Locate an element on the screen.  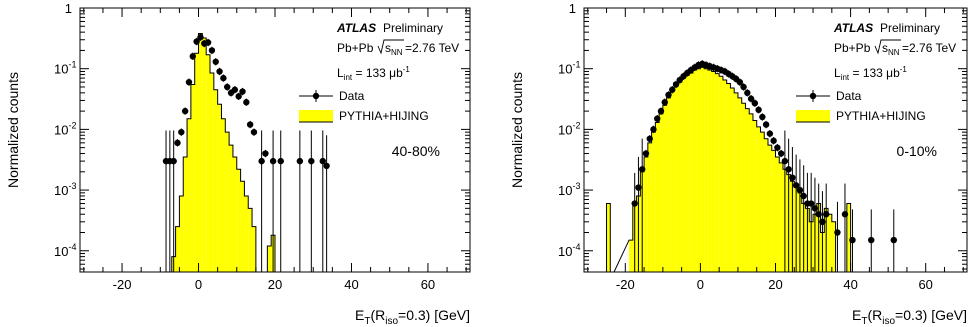
mc-outline is located at coordinates (221, 152).